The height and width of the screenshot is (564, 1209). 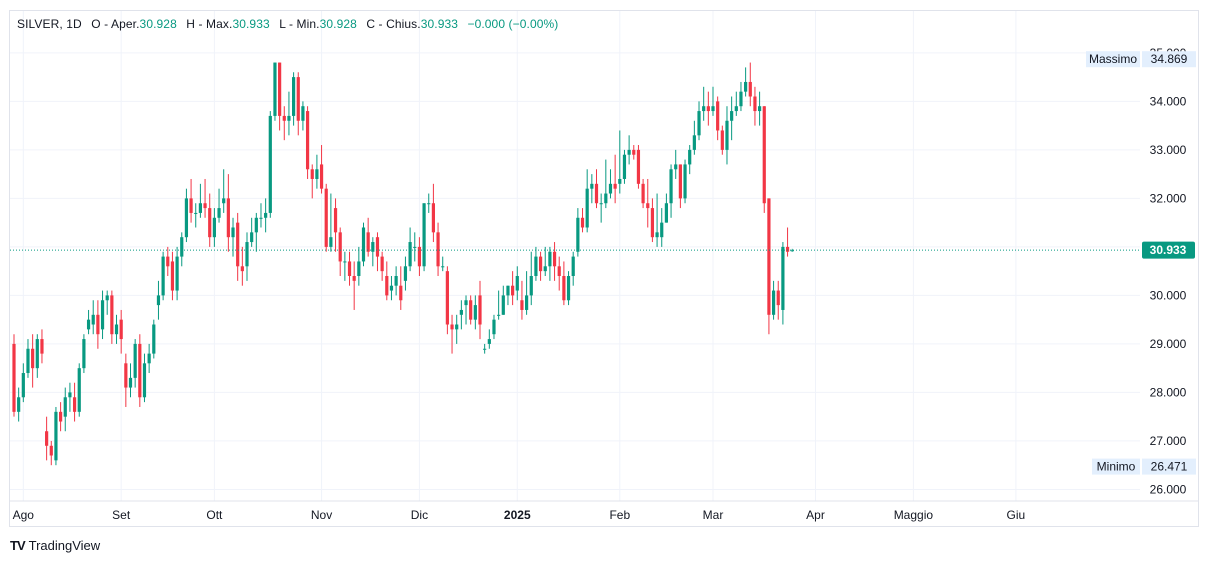 What do you see at coordinates (321, 515) in the screenshot?
I see `x-tick-label: Nov` at bounding box center [321, 515].